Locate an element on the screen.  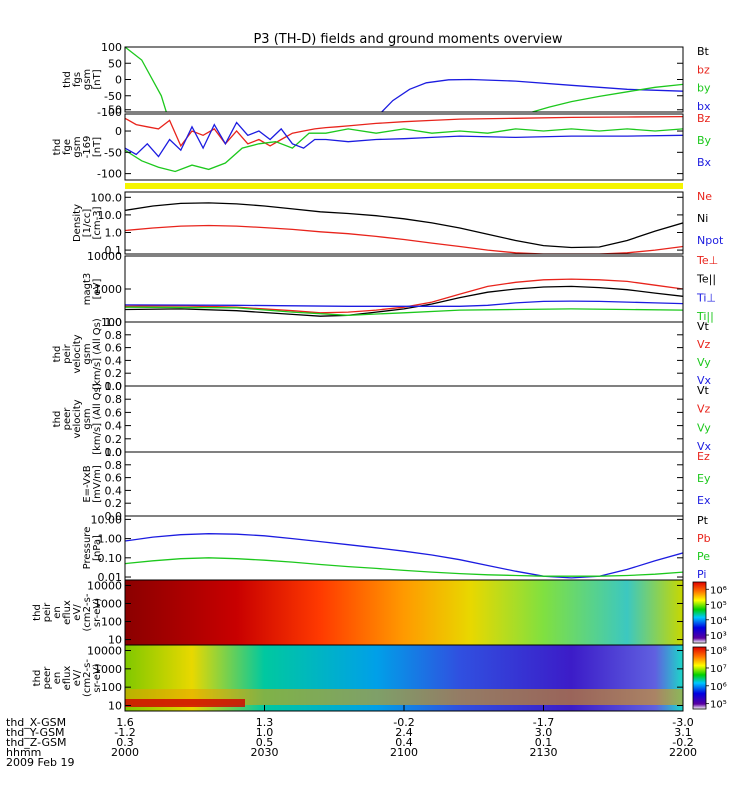
y-tick-label: 10 is located at coordinates (115, 640).